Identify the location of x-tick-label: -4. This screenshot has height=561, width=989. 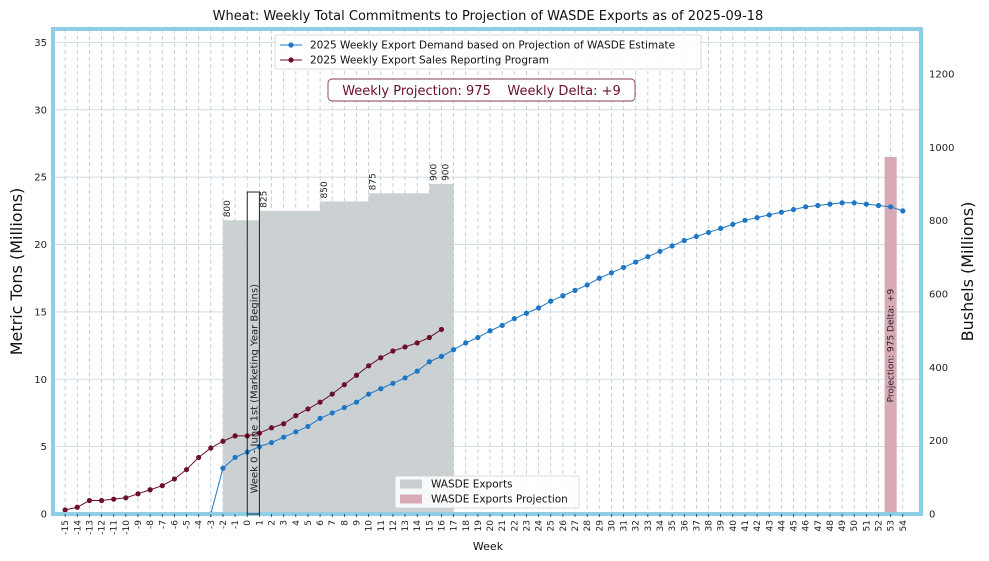
(200, 524).